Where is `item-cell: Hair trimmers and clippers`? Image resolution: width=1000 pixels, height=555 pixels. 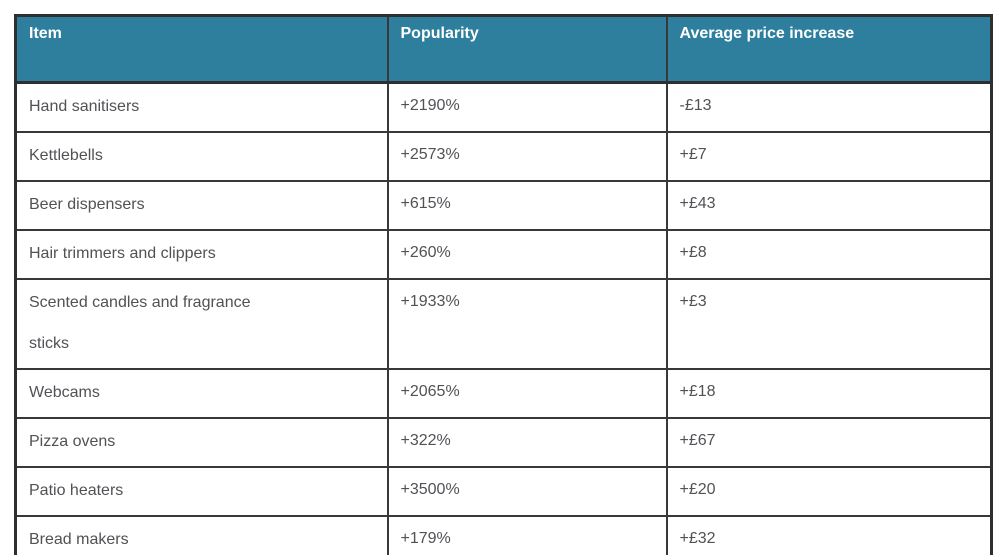 item-cell: Hair trimmers and clippers is located at coordinates (201, 254).